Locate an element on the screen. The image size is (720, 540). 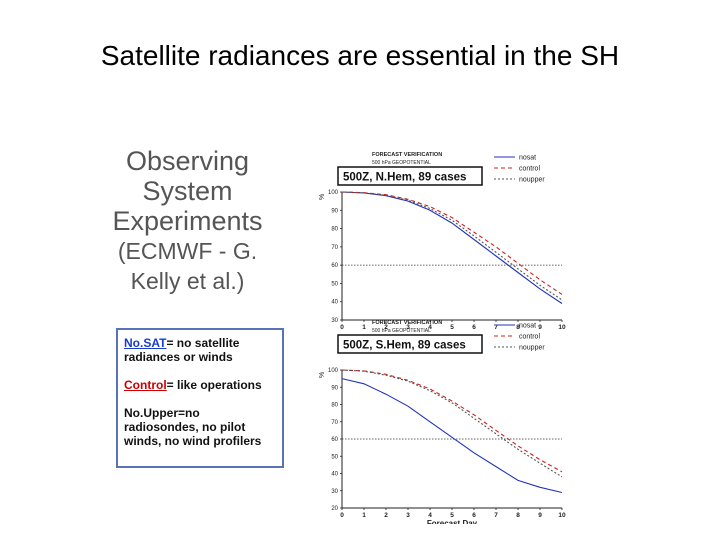
definition-control: Control= like operations is located at coordinates (200, 385).